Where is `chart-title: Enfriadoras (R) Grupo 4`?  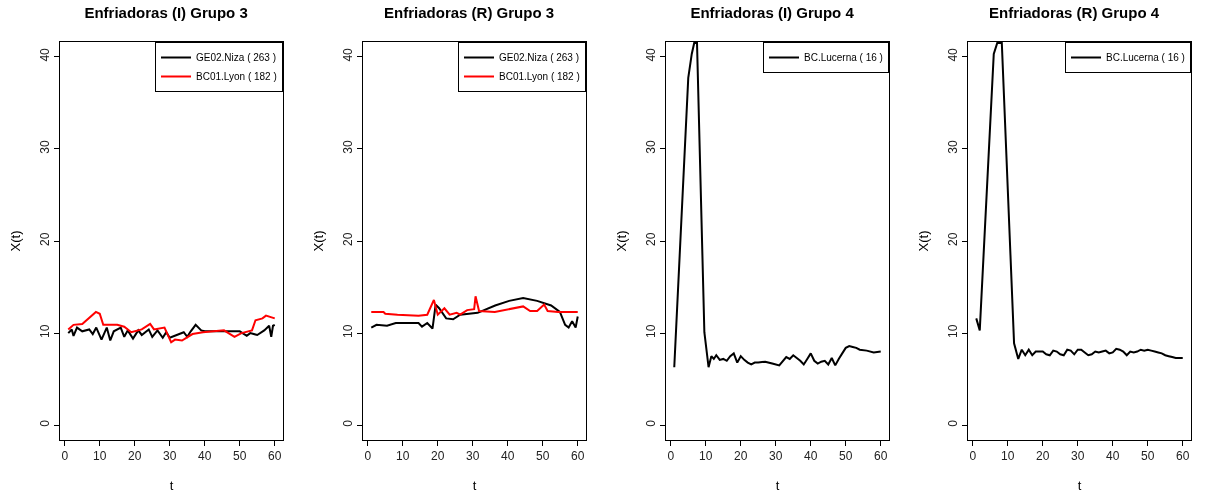
chart-title: Enfriadoras (R) Grupo 4 is located at coordinates (1075, 12).